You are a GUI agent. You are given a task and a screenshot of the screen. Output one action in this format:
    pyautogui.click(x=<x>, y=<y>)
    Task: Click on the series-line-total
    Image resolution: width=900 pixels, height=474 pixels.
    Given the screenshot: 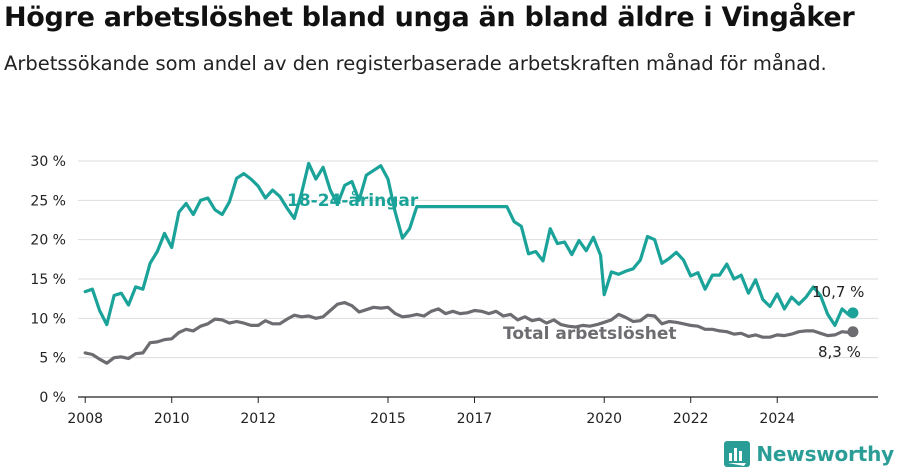 What is the action you would take?
    pyautogui.click(x=469, y=333)
    